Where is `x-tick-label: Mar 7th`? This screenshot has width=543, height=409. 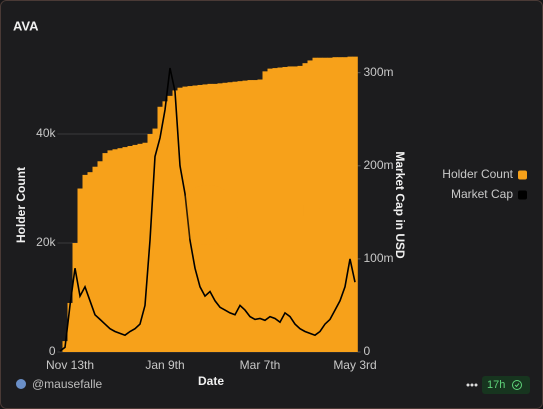 x-tick-label: Mar 7th is located at coordinates (260, 365).